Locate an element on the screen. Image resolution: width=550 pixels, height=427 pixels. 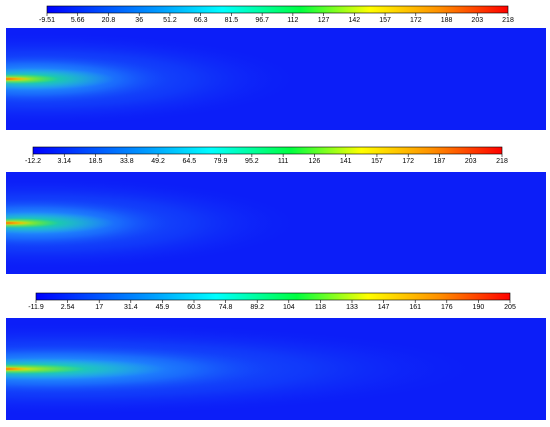
colorbar-label: 205 is located at coordinates (510, 307).